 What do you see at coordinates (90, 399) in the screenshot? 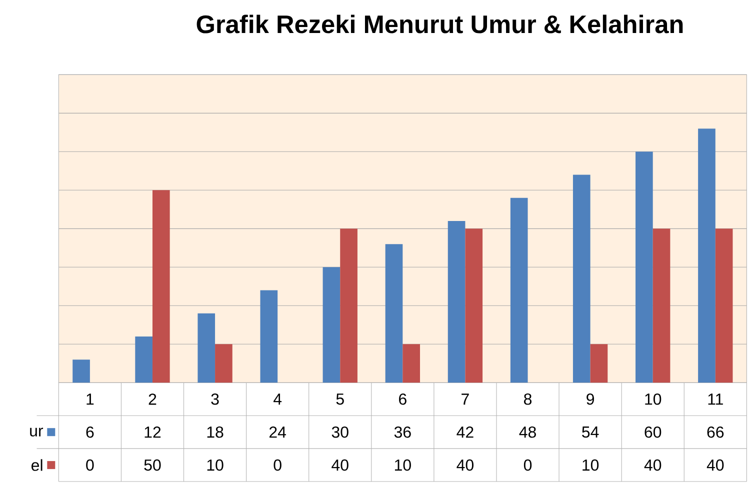
I see `x-tick-label: 1` at bounding box center [90, 399].